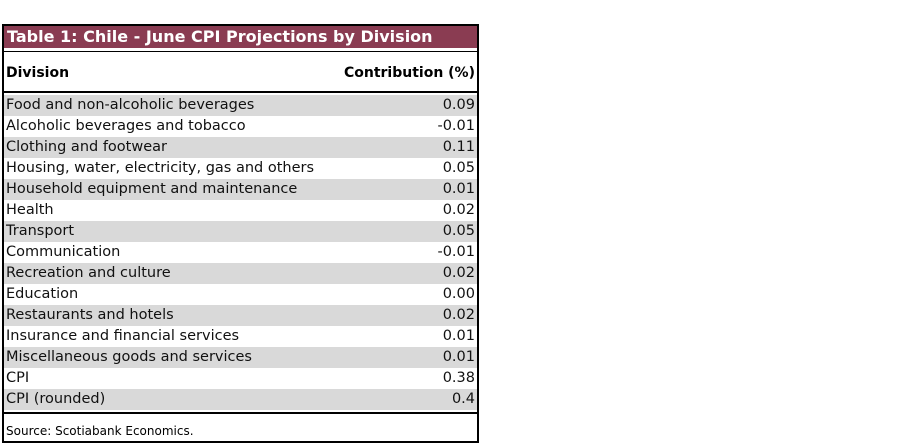 Image resolution: width=900 pixels, height=448 pixels. I want to click on table-row: Communication -0.01, so click(240, 252).